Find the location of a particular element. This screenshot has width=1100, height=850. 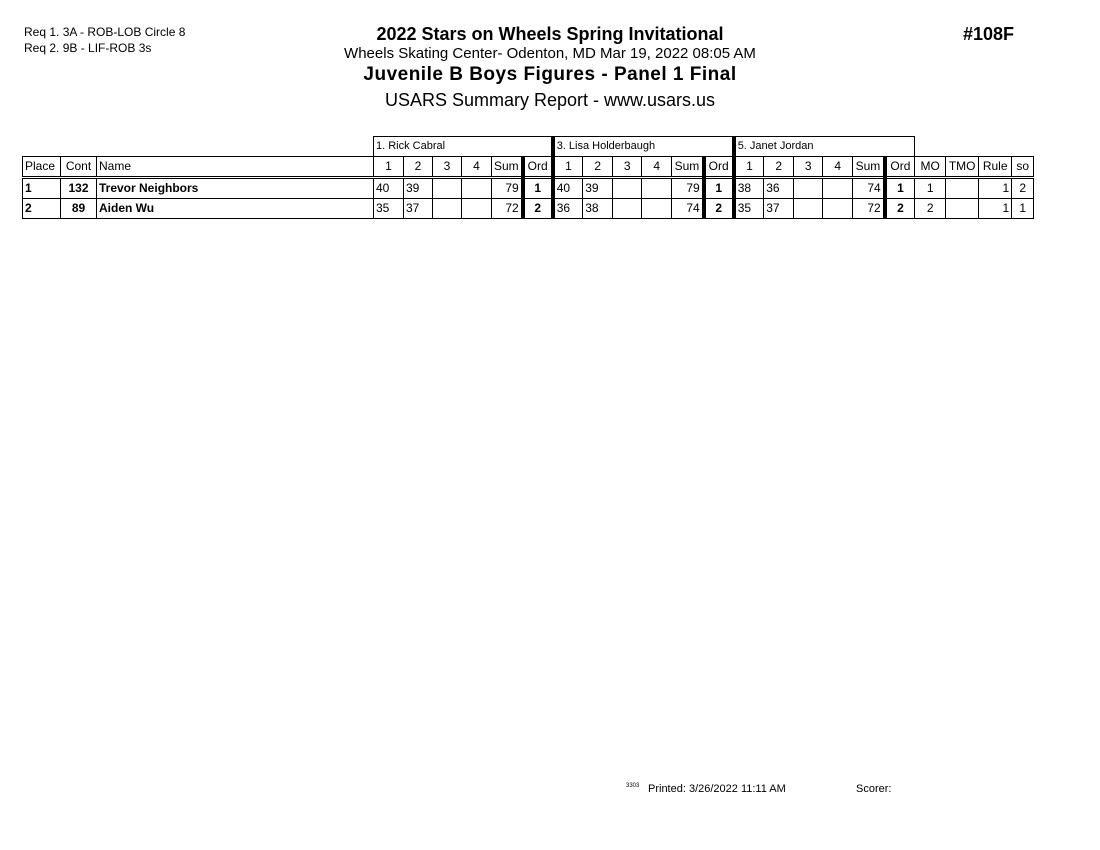

place: 2 is located at coordinates (41, 208).